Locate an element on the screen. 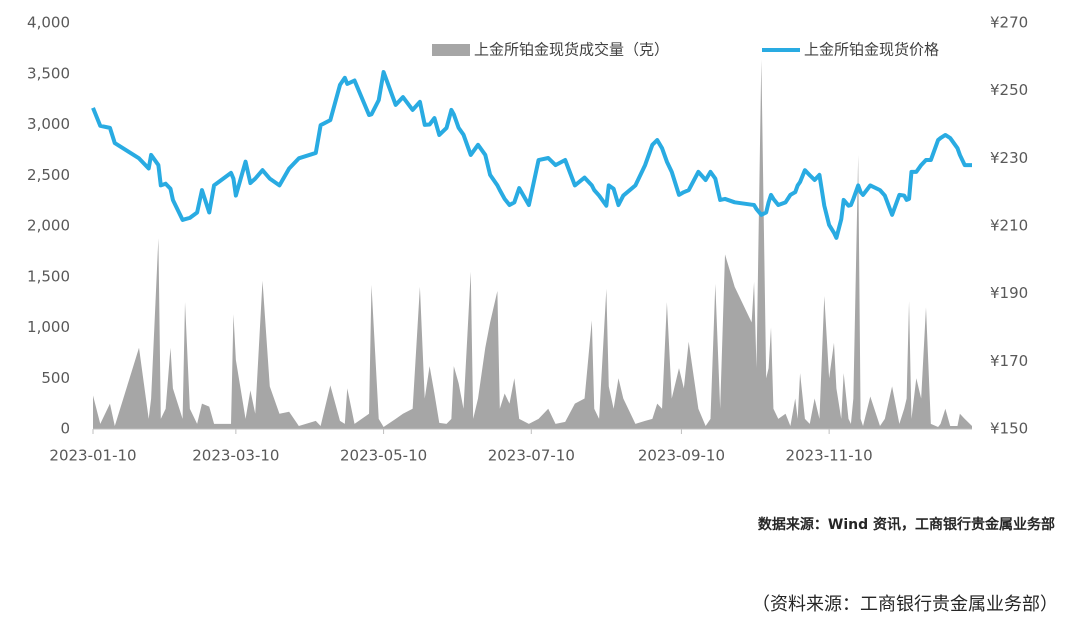 The image size is (1080, 642). y2-tick-label: ¥170 is located at coordinates (1009, 361).